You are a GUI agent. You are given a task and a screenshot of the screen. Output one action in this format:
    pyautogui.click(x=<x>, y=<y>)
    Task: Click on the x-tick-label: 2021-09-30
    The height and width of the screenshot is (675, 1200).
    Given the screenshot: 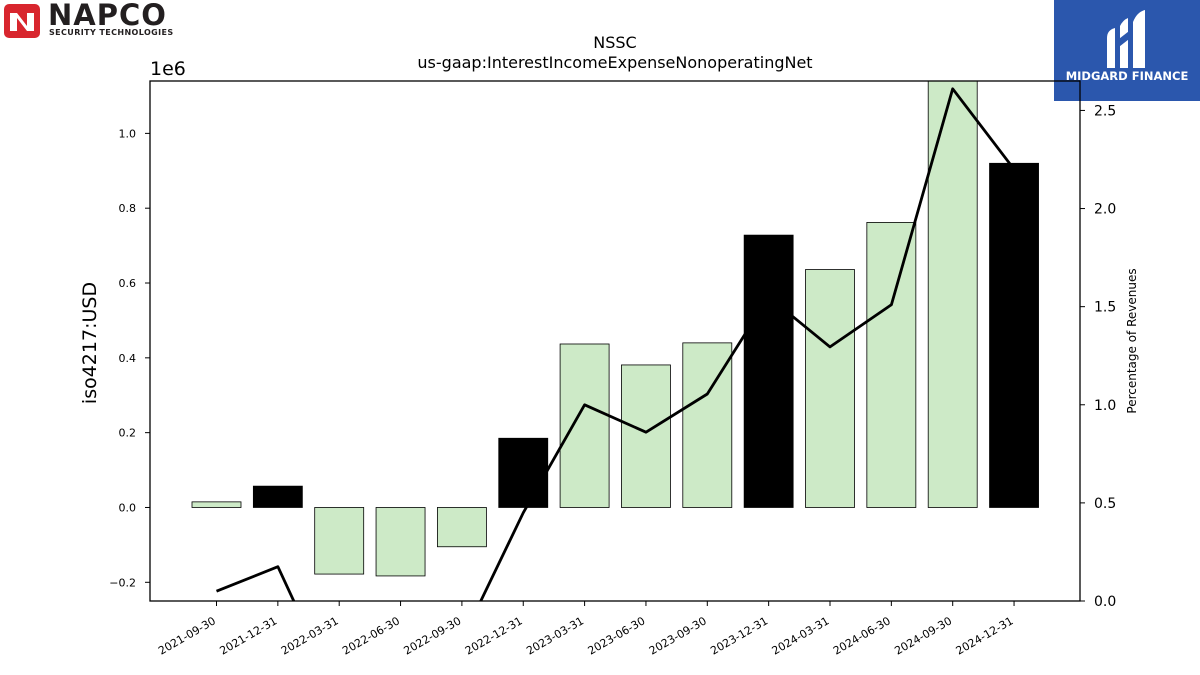 What is the action you would take?
    pyautogui.click(x=187, y=635)
    